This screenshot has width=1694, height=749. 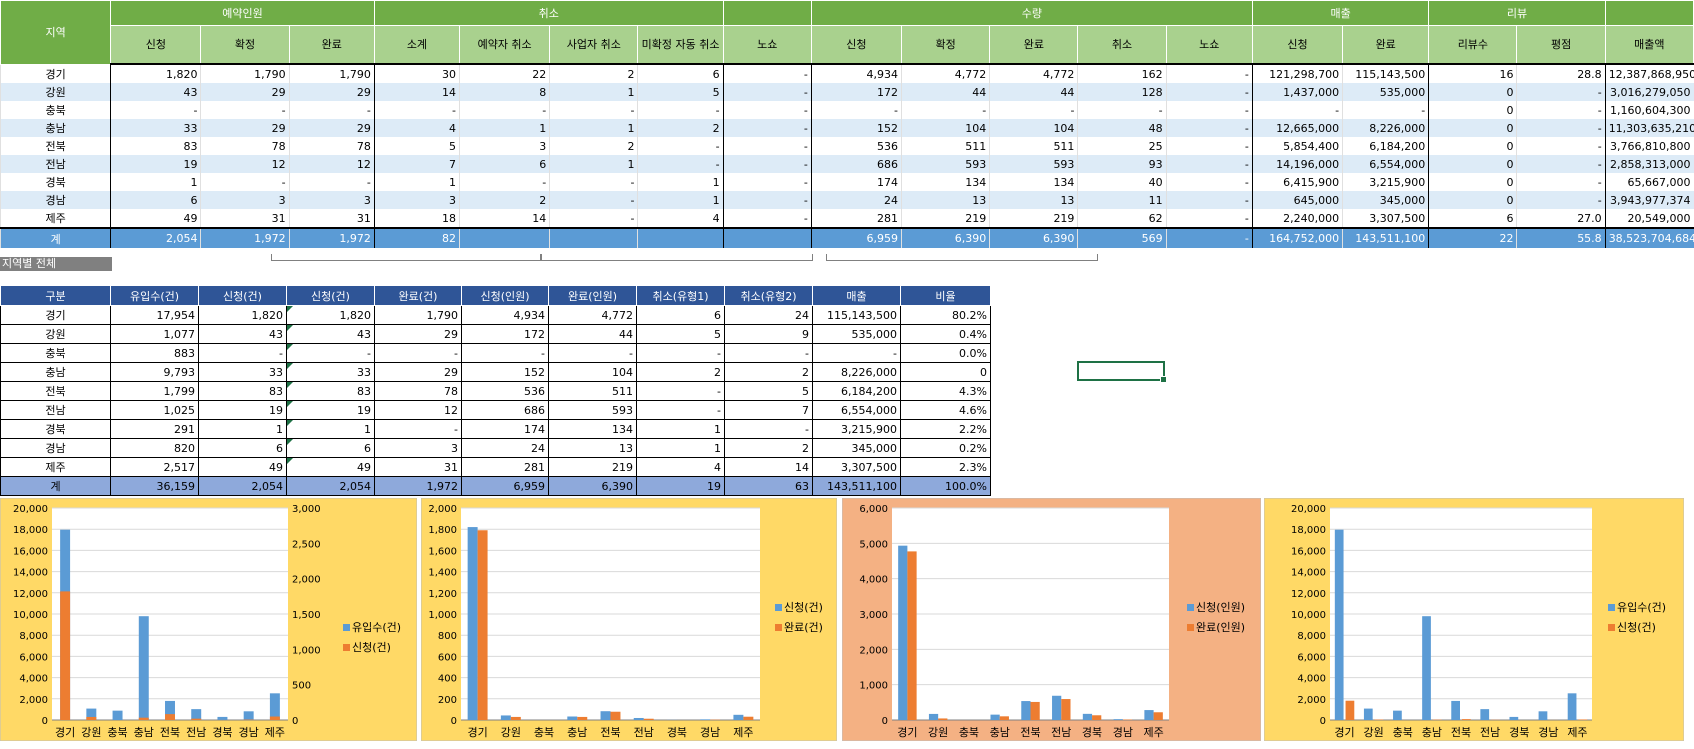 I want to click on data-cell: 43, so click(x=330, y=334).